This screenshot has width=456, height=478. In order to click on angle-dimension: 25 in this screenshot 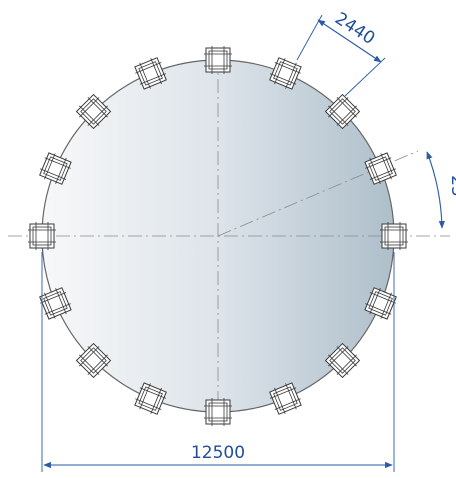, I will do `click(441, 190)`.